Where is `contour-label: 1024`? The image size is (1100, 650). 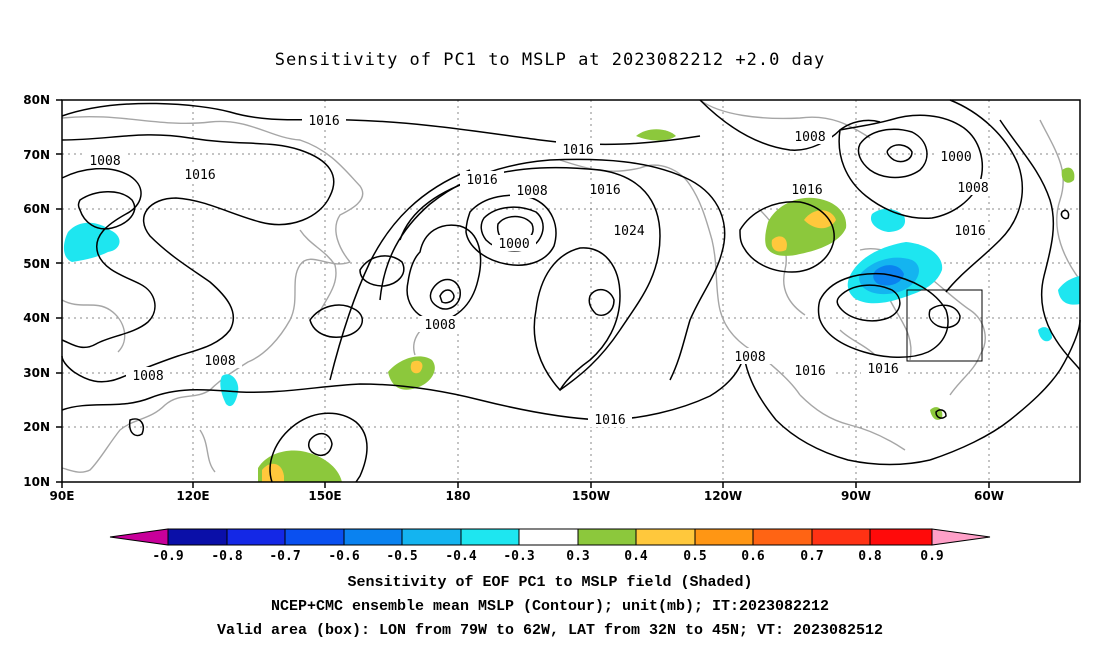 contour-label: 1024 is located at coordinates (628, 231).